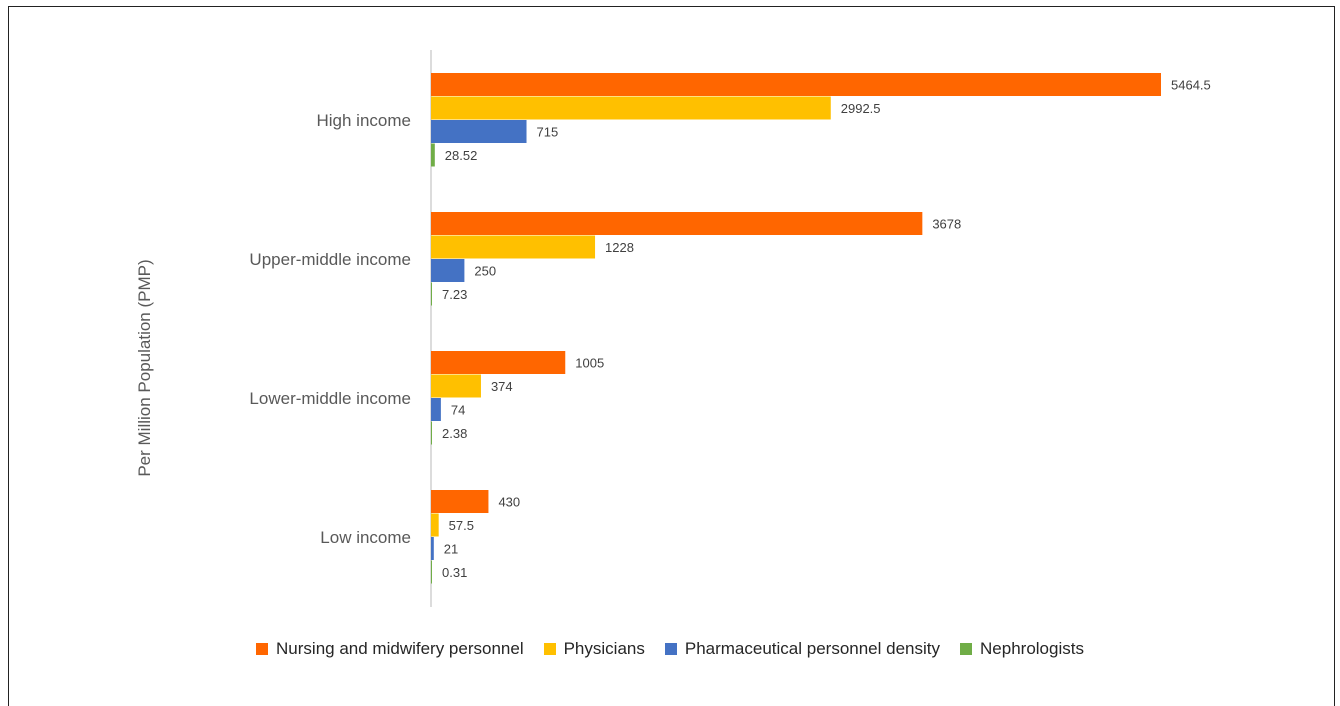 The image size is (1340, 706). Describe the element at coordinates (330, 259) in the screenshot. I see `category-label: Upper-middle income` at that location.